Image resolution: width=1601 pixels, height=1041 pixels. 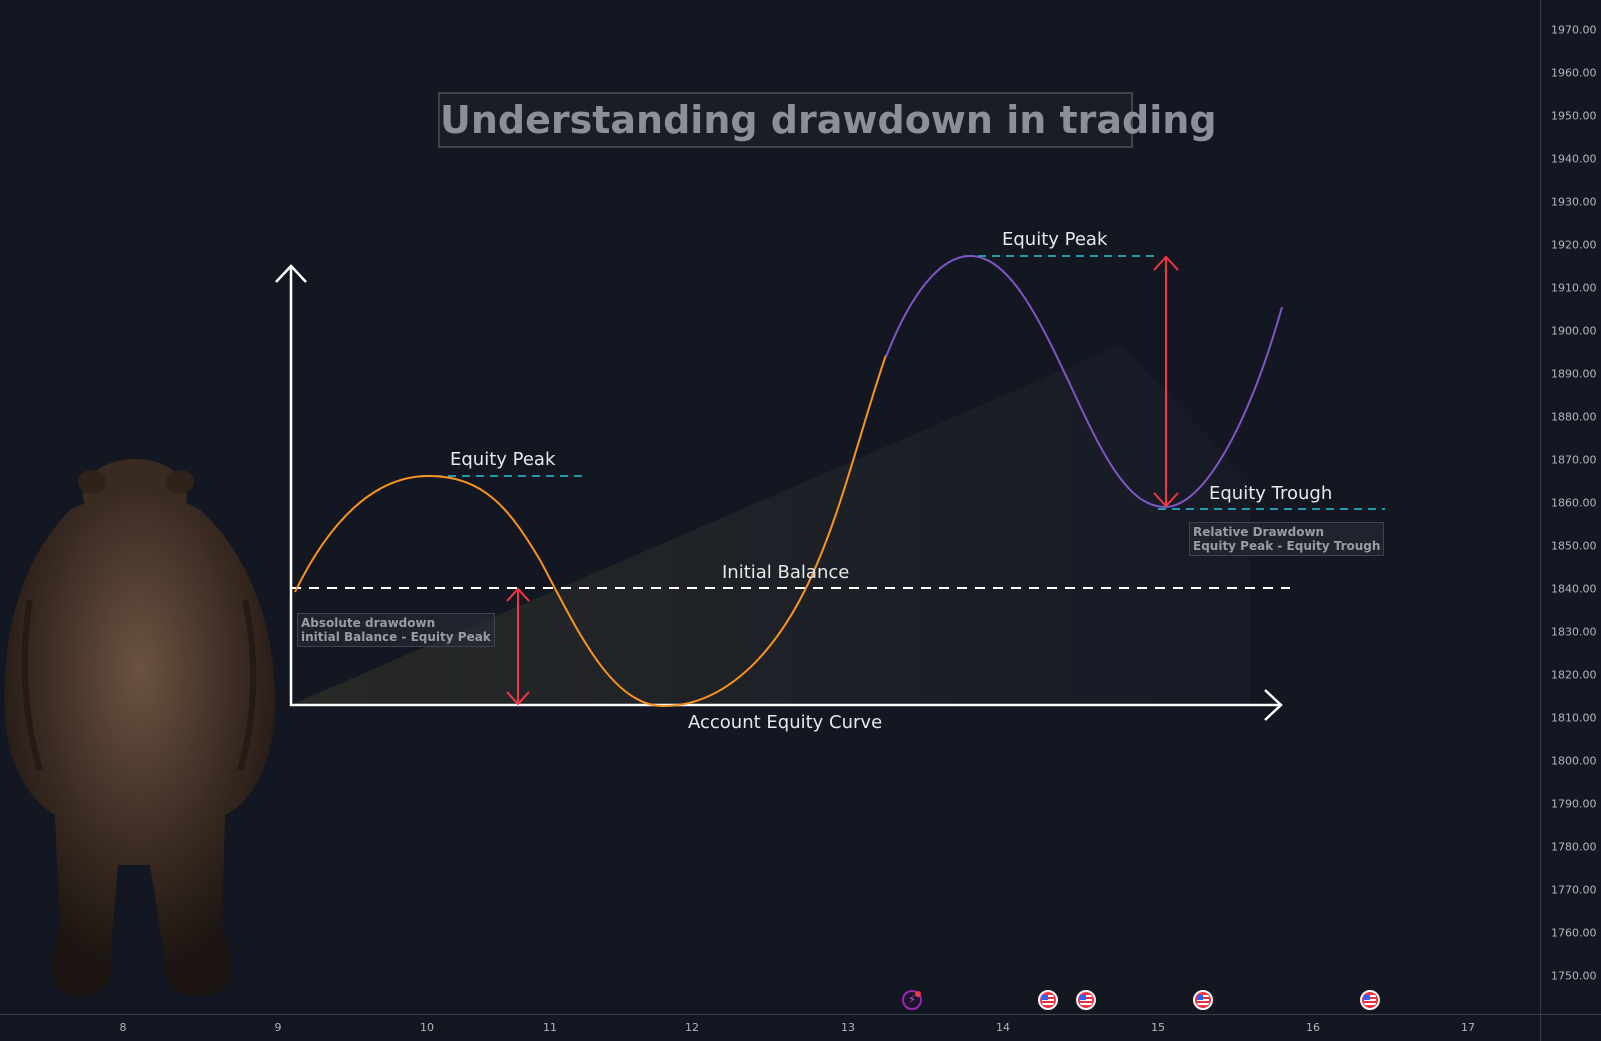 I want to click on equity-curve-orange, so click(x=590, y=531).